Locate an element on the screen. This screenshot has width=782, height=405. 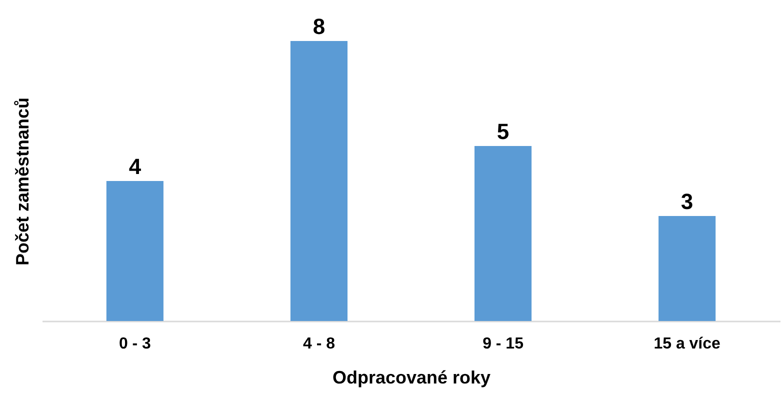
x-tick-label: 4 - 8 is located at coordinates (319, 344).